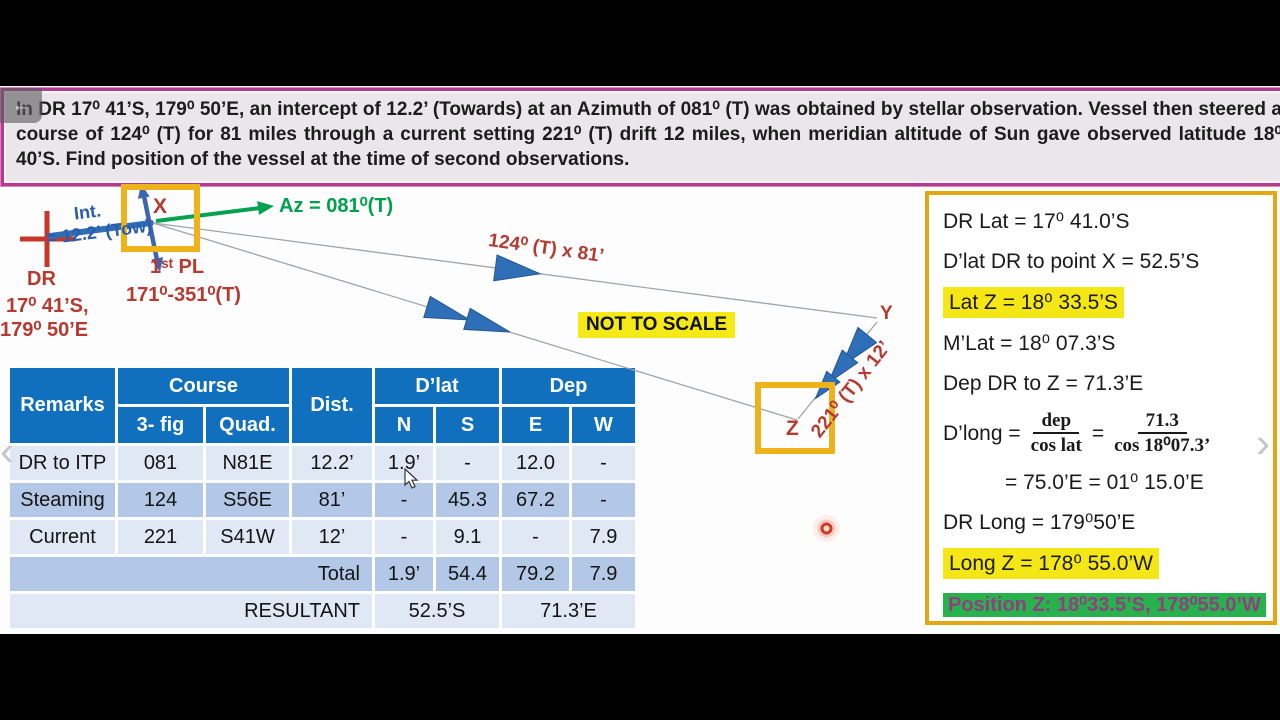 This screenshot has width=1280, height=720. I want to click on back-arrow-icon: ←, so click(21, 105).